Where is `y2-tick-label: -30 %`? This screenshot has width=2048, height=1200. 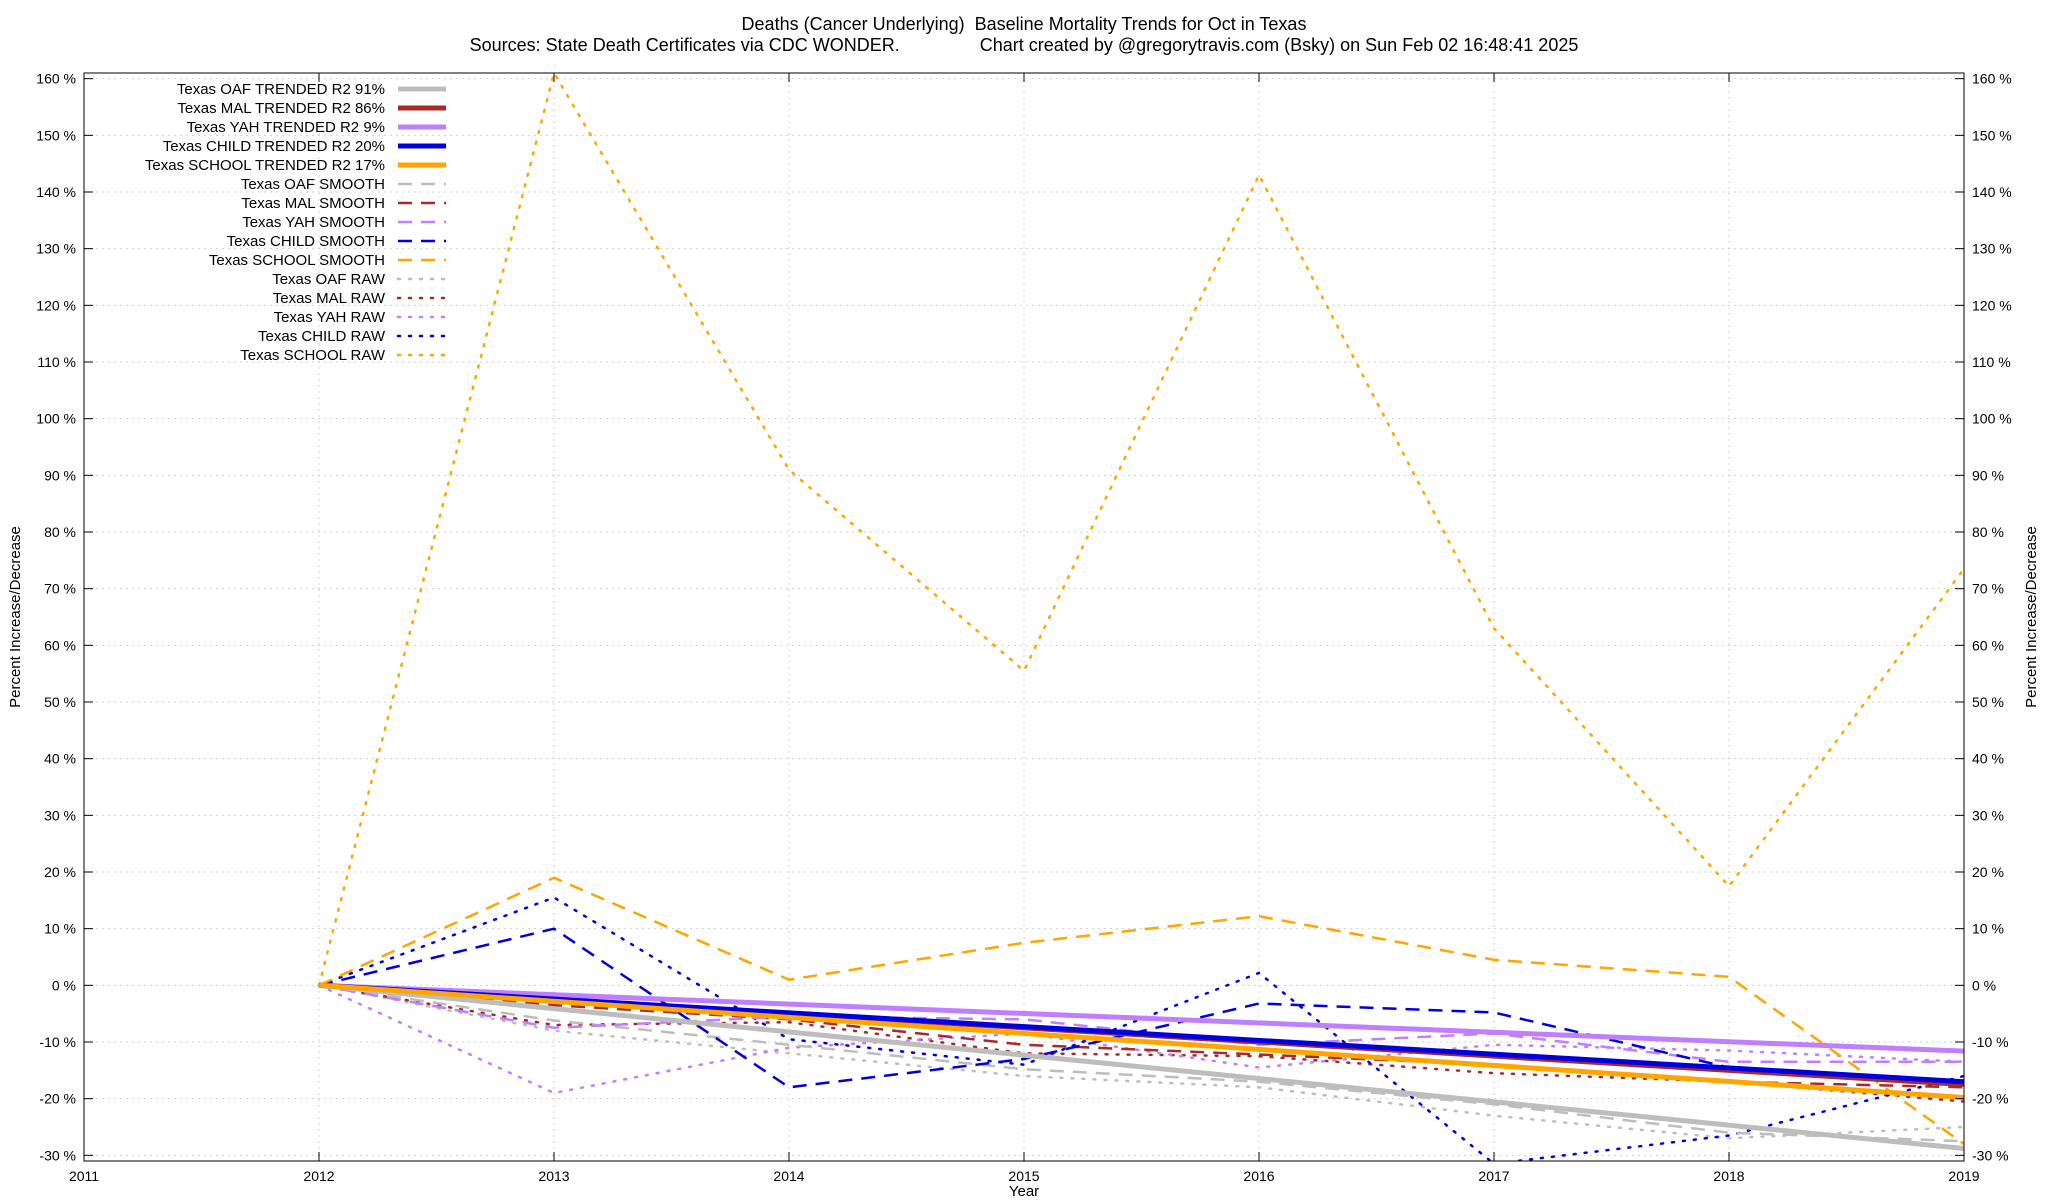 y2-tick-label: -30 % is located at coordinates (1990, 1155).